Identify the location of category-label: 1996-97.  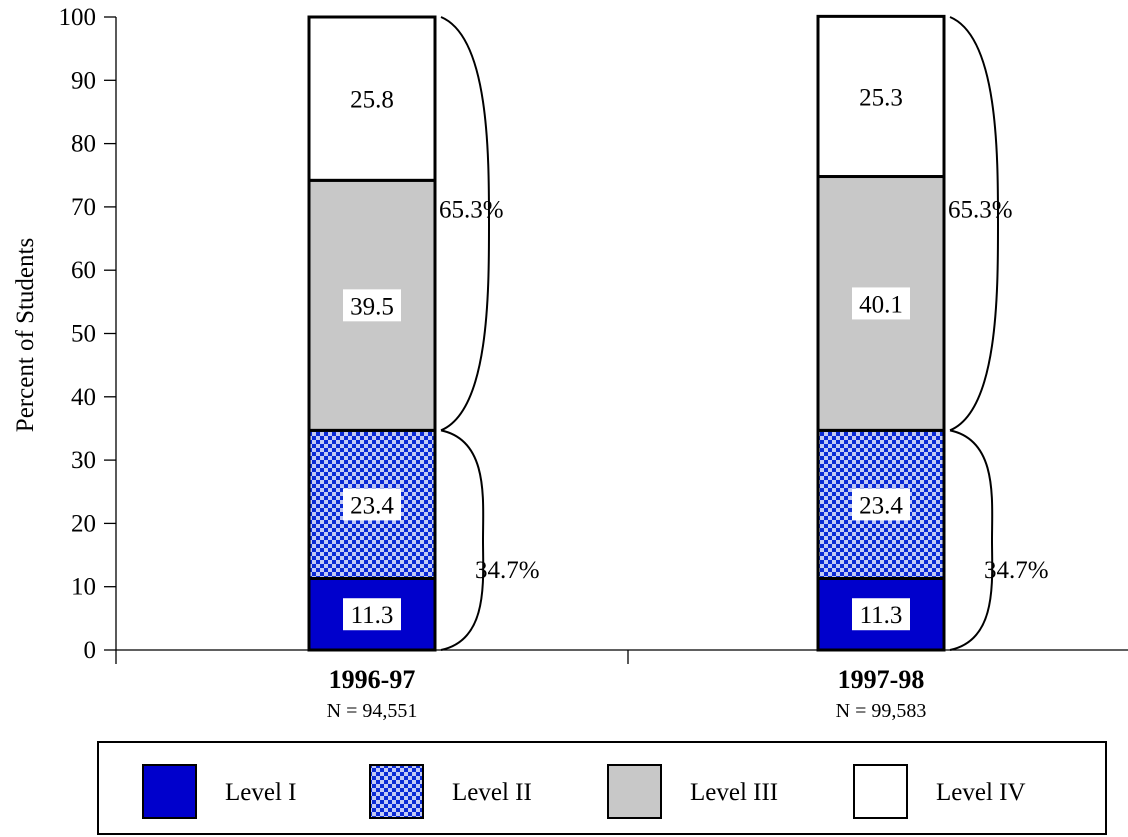
(372, 679).